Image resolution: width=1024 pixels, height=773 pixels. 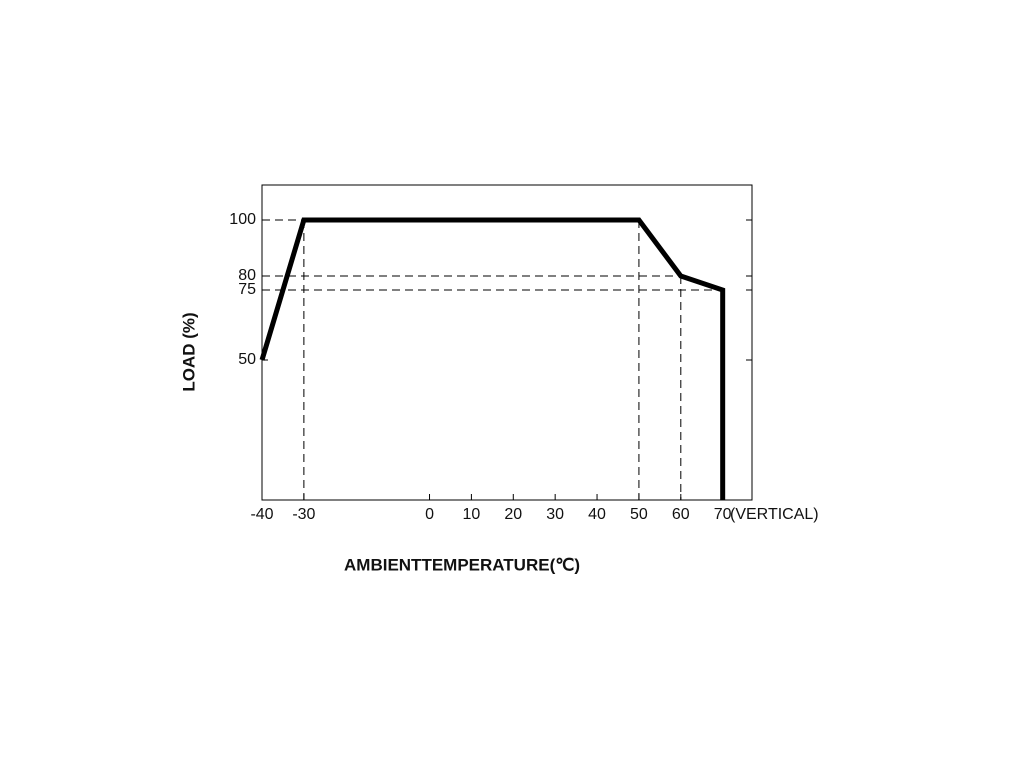 I want to click on x-tick-label: 30, so click(x=555, y=514).